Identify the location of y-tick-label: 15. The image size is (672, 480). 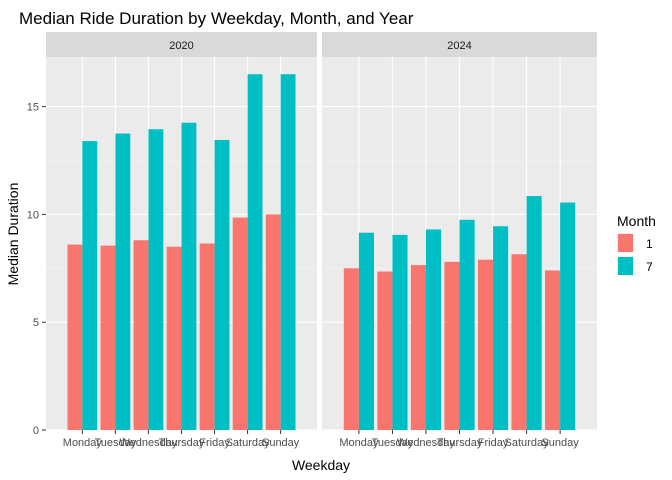
(33, 108).